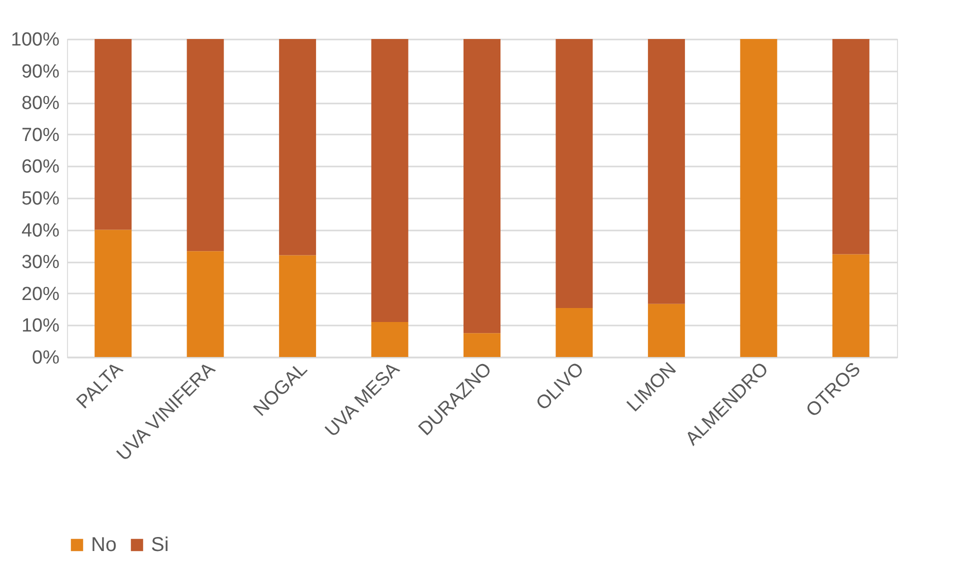 This screenshot has height=579, width=956. What do you see at coordinates (40, 231) in the screenshot?
I see `y-tick-label: 40%` at bounding box center [40, 231].